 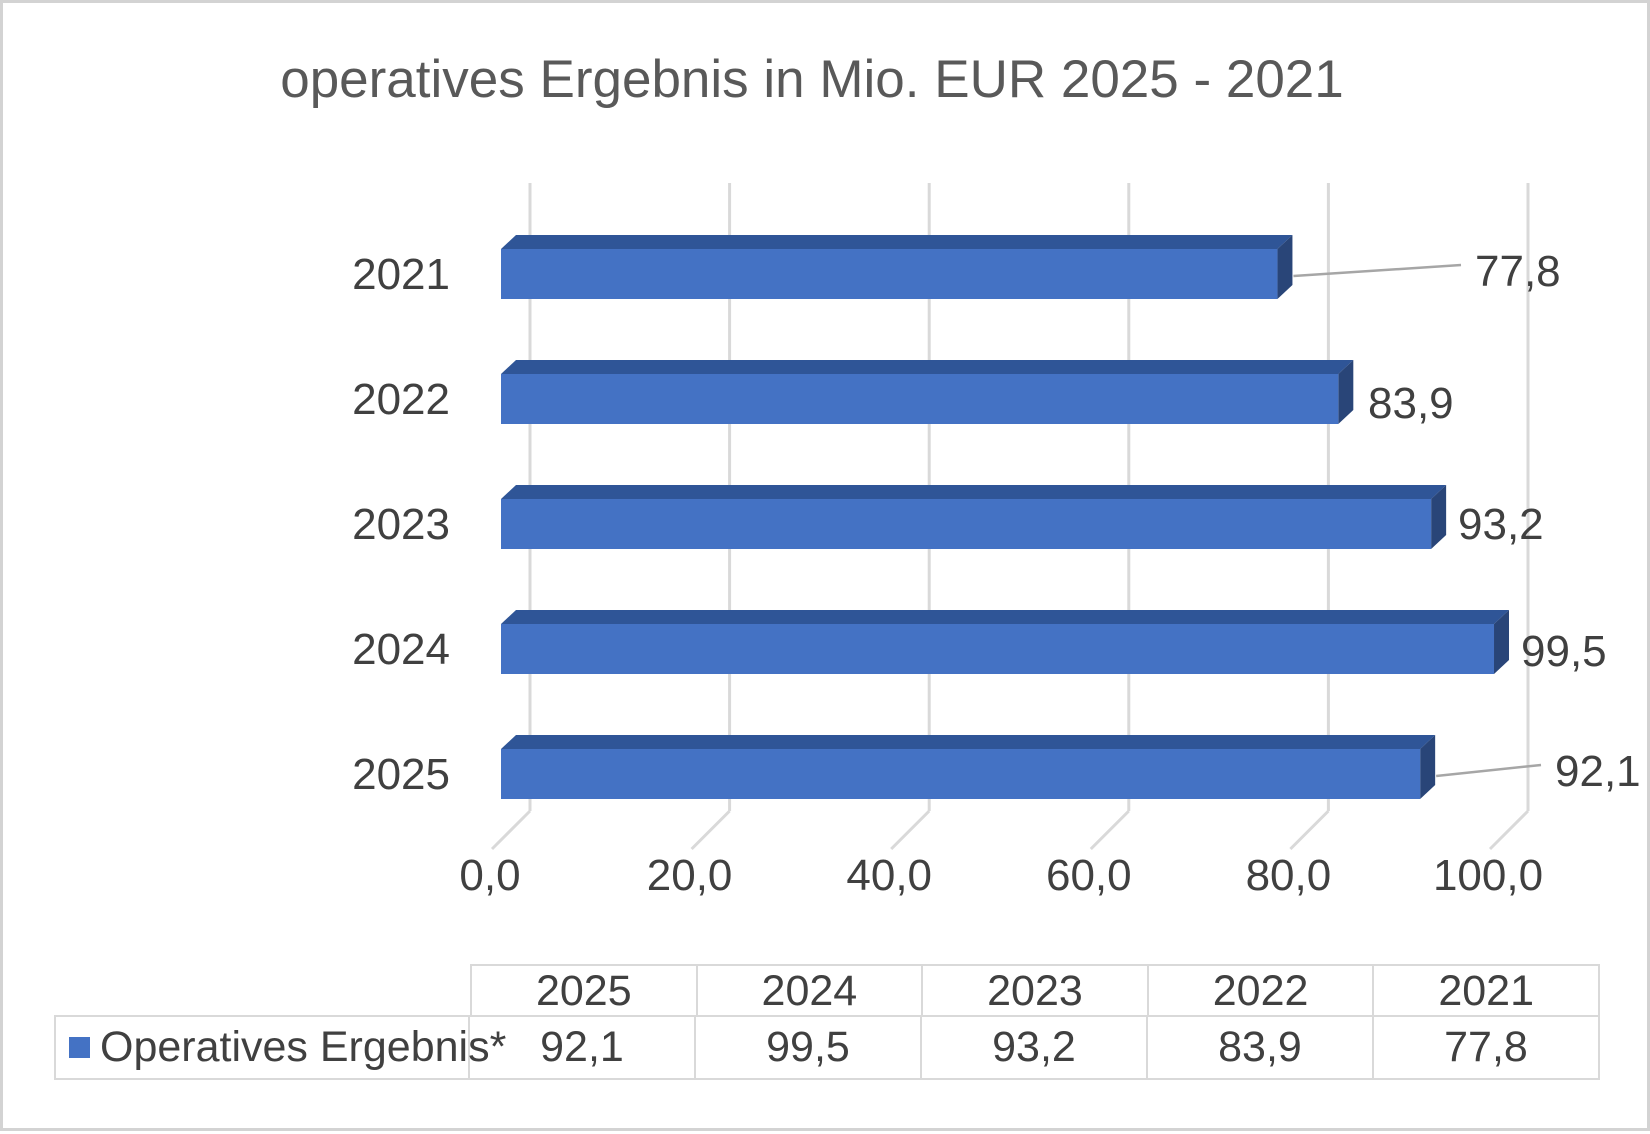 I want to click on series-legend-cell: Operatives Ergebnis*, so click(x=281, y=1047).